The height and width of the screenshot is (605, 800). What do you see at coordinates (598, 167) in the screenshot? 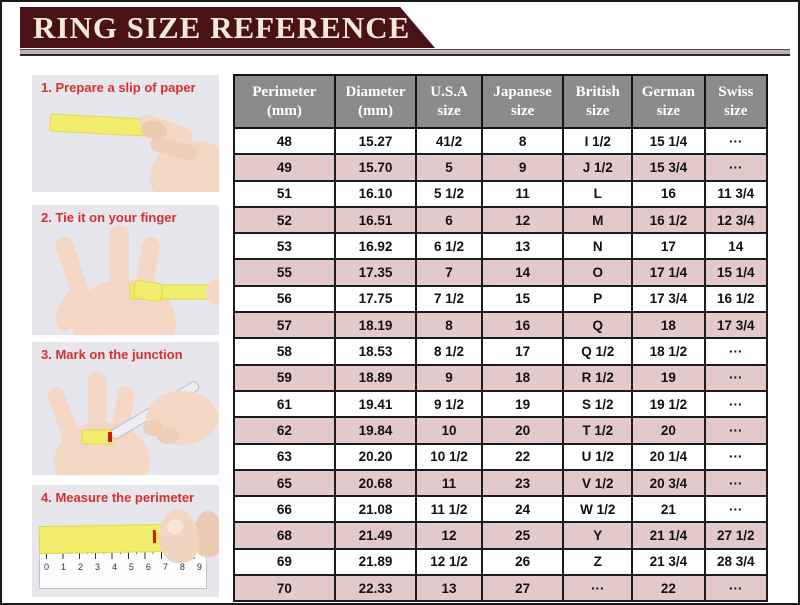
I see `cell-british-size: J 1/2` at bounding box center [598, 167].